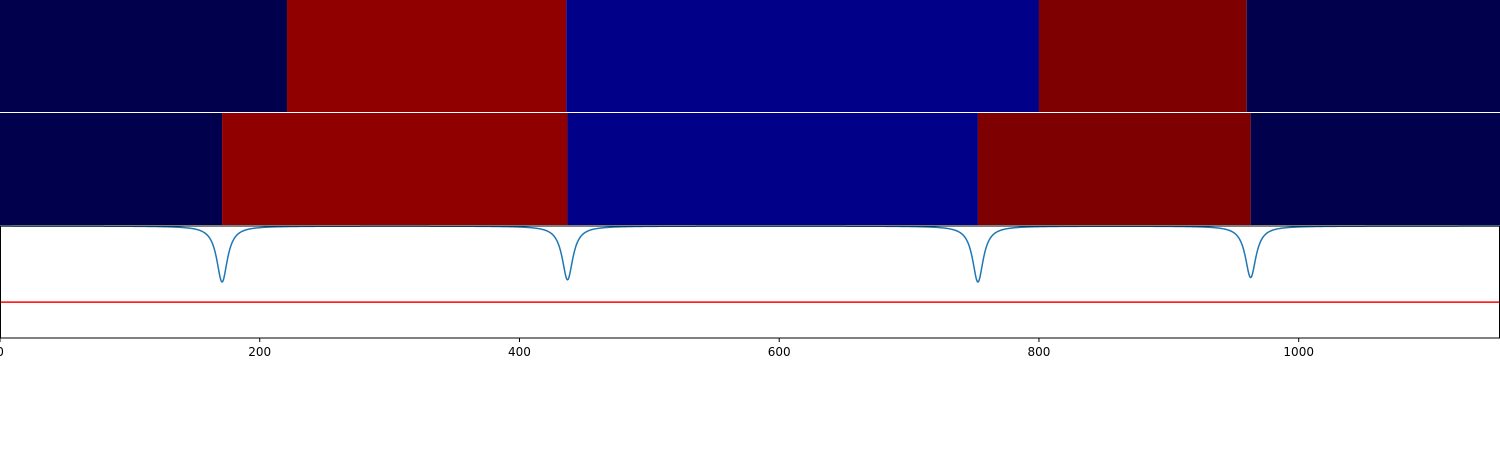 This screenshot has height=450, width=1500. What do you see at coordinates (750, 254) in the screenshot?
I see `signal-line` at bounding box center [750, 254].